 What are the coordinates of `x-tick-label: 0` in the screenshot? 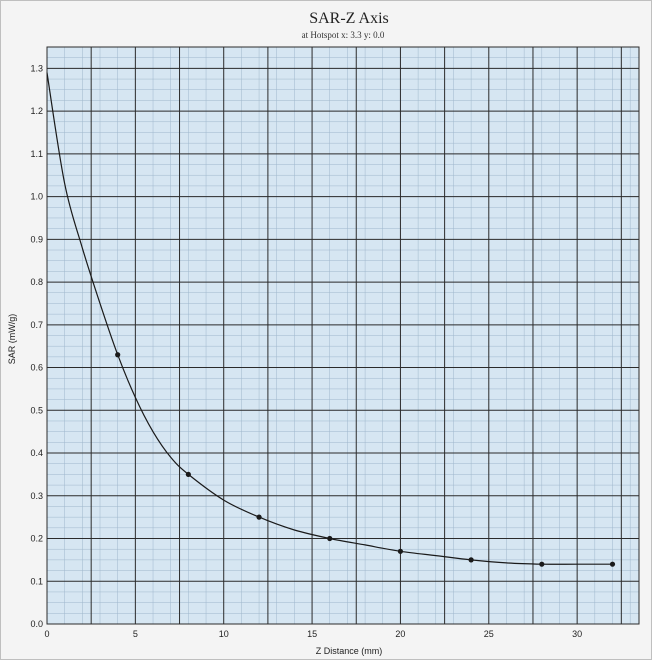 It's located at (46, 634).